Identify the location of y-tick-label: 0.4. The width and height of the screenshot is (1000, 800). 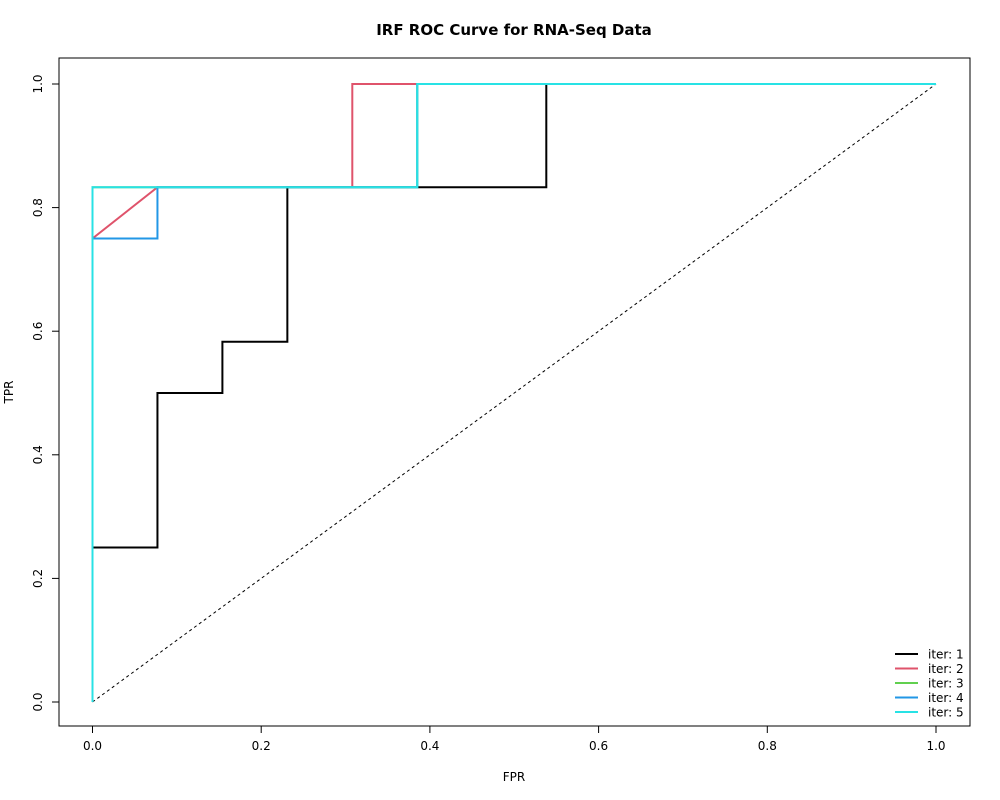
(38, 454).